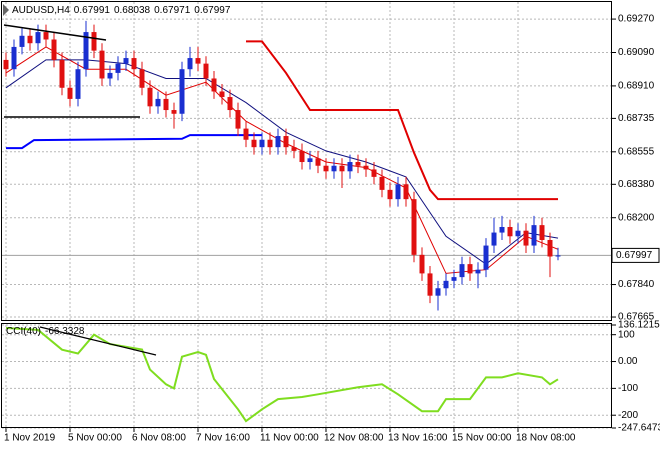 The height and width of the screenshot is (450, 660). Describe the element at coordinates (636, 284) in the screenshot. I see `y-tick-label: 0.67840` at that location.